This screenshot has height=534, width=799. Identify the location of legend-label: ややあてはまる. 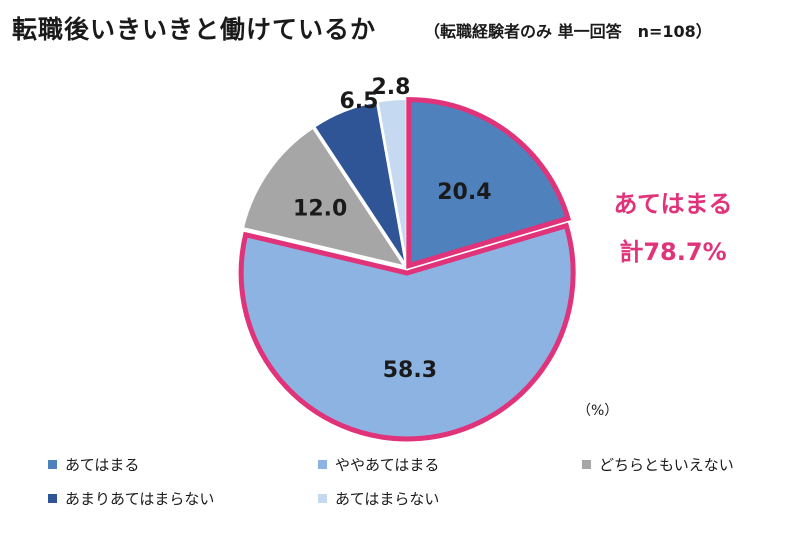
(387, 465).